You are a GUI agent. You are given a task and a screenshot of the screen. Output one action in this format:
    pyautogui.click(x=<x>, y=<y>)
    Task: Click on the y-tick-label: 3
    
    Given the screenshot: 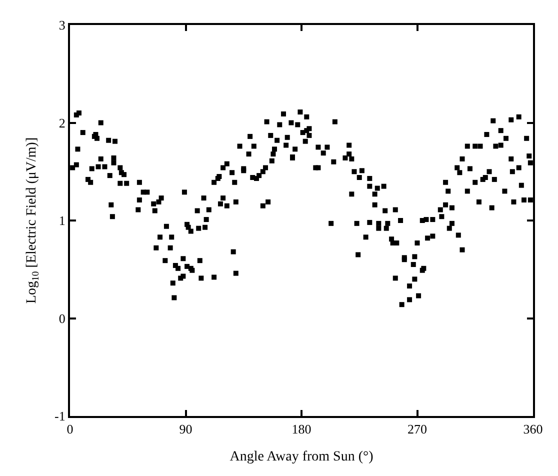 What is the action you would take?
    pyautogui.click(x=62, y=25)
    